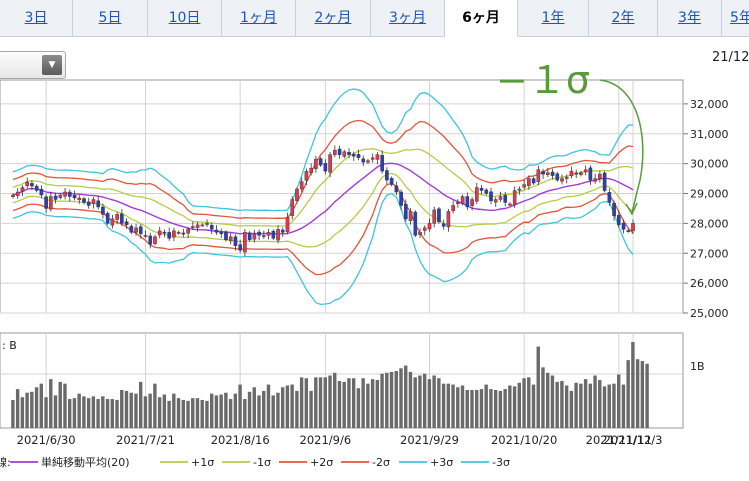 Image resolution: width=749 pixels, height=481 pixels. What do you see at coordinates (52, 65) in the screenshot?
I see `dropdown-arrow-icon: ▼` at bounding box center [52, 65].